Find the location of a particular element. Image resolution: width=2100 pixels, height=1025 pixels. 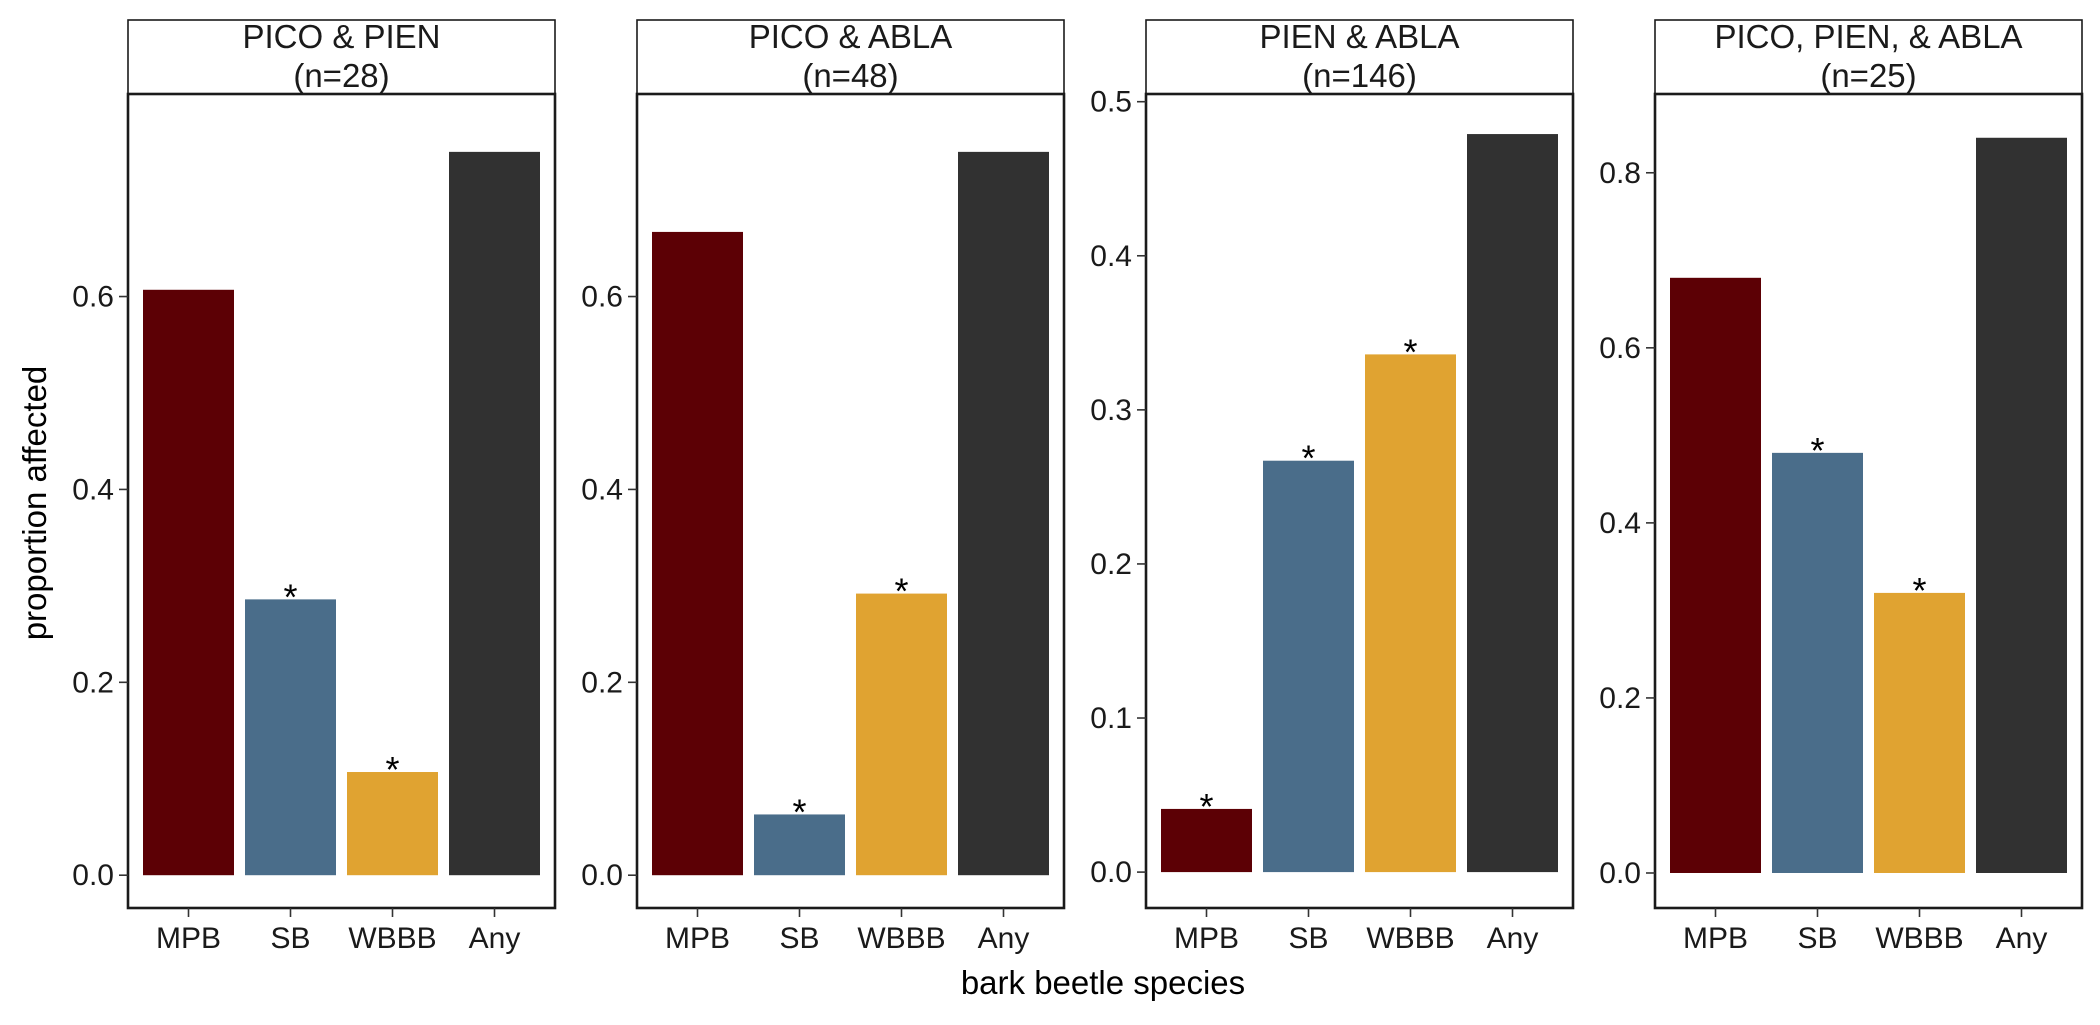

facet-sample-size: (n=28) is located at coordinates (341, 75).